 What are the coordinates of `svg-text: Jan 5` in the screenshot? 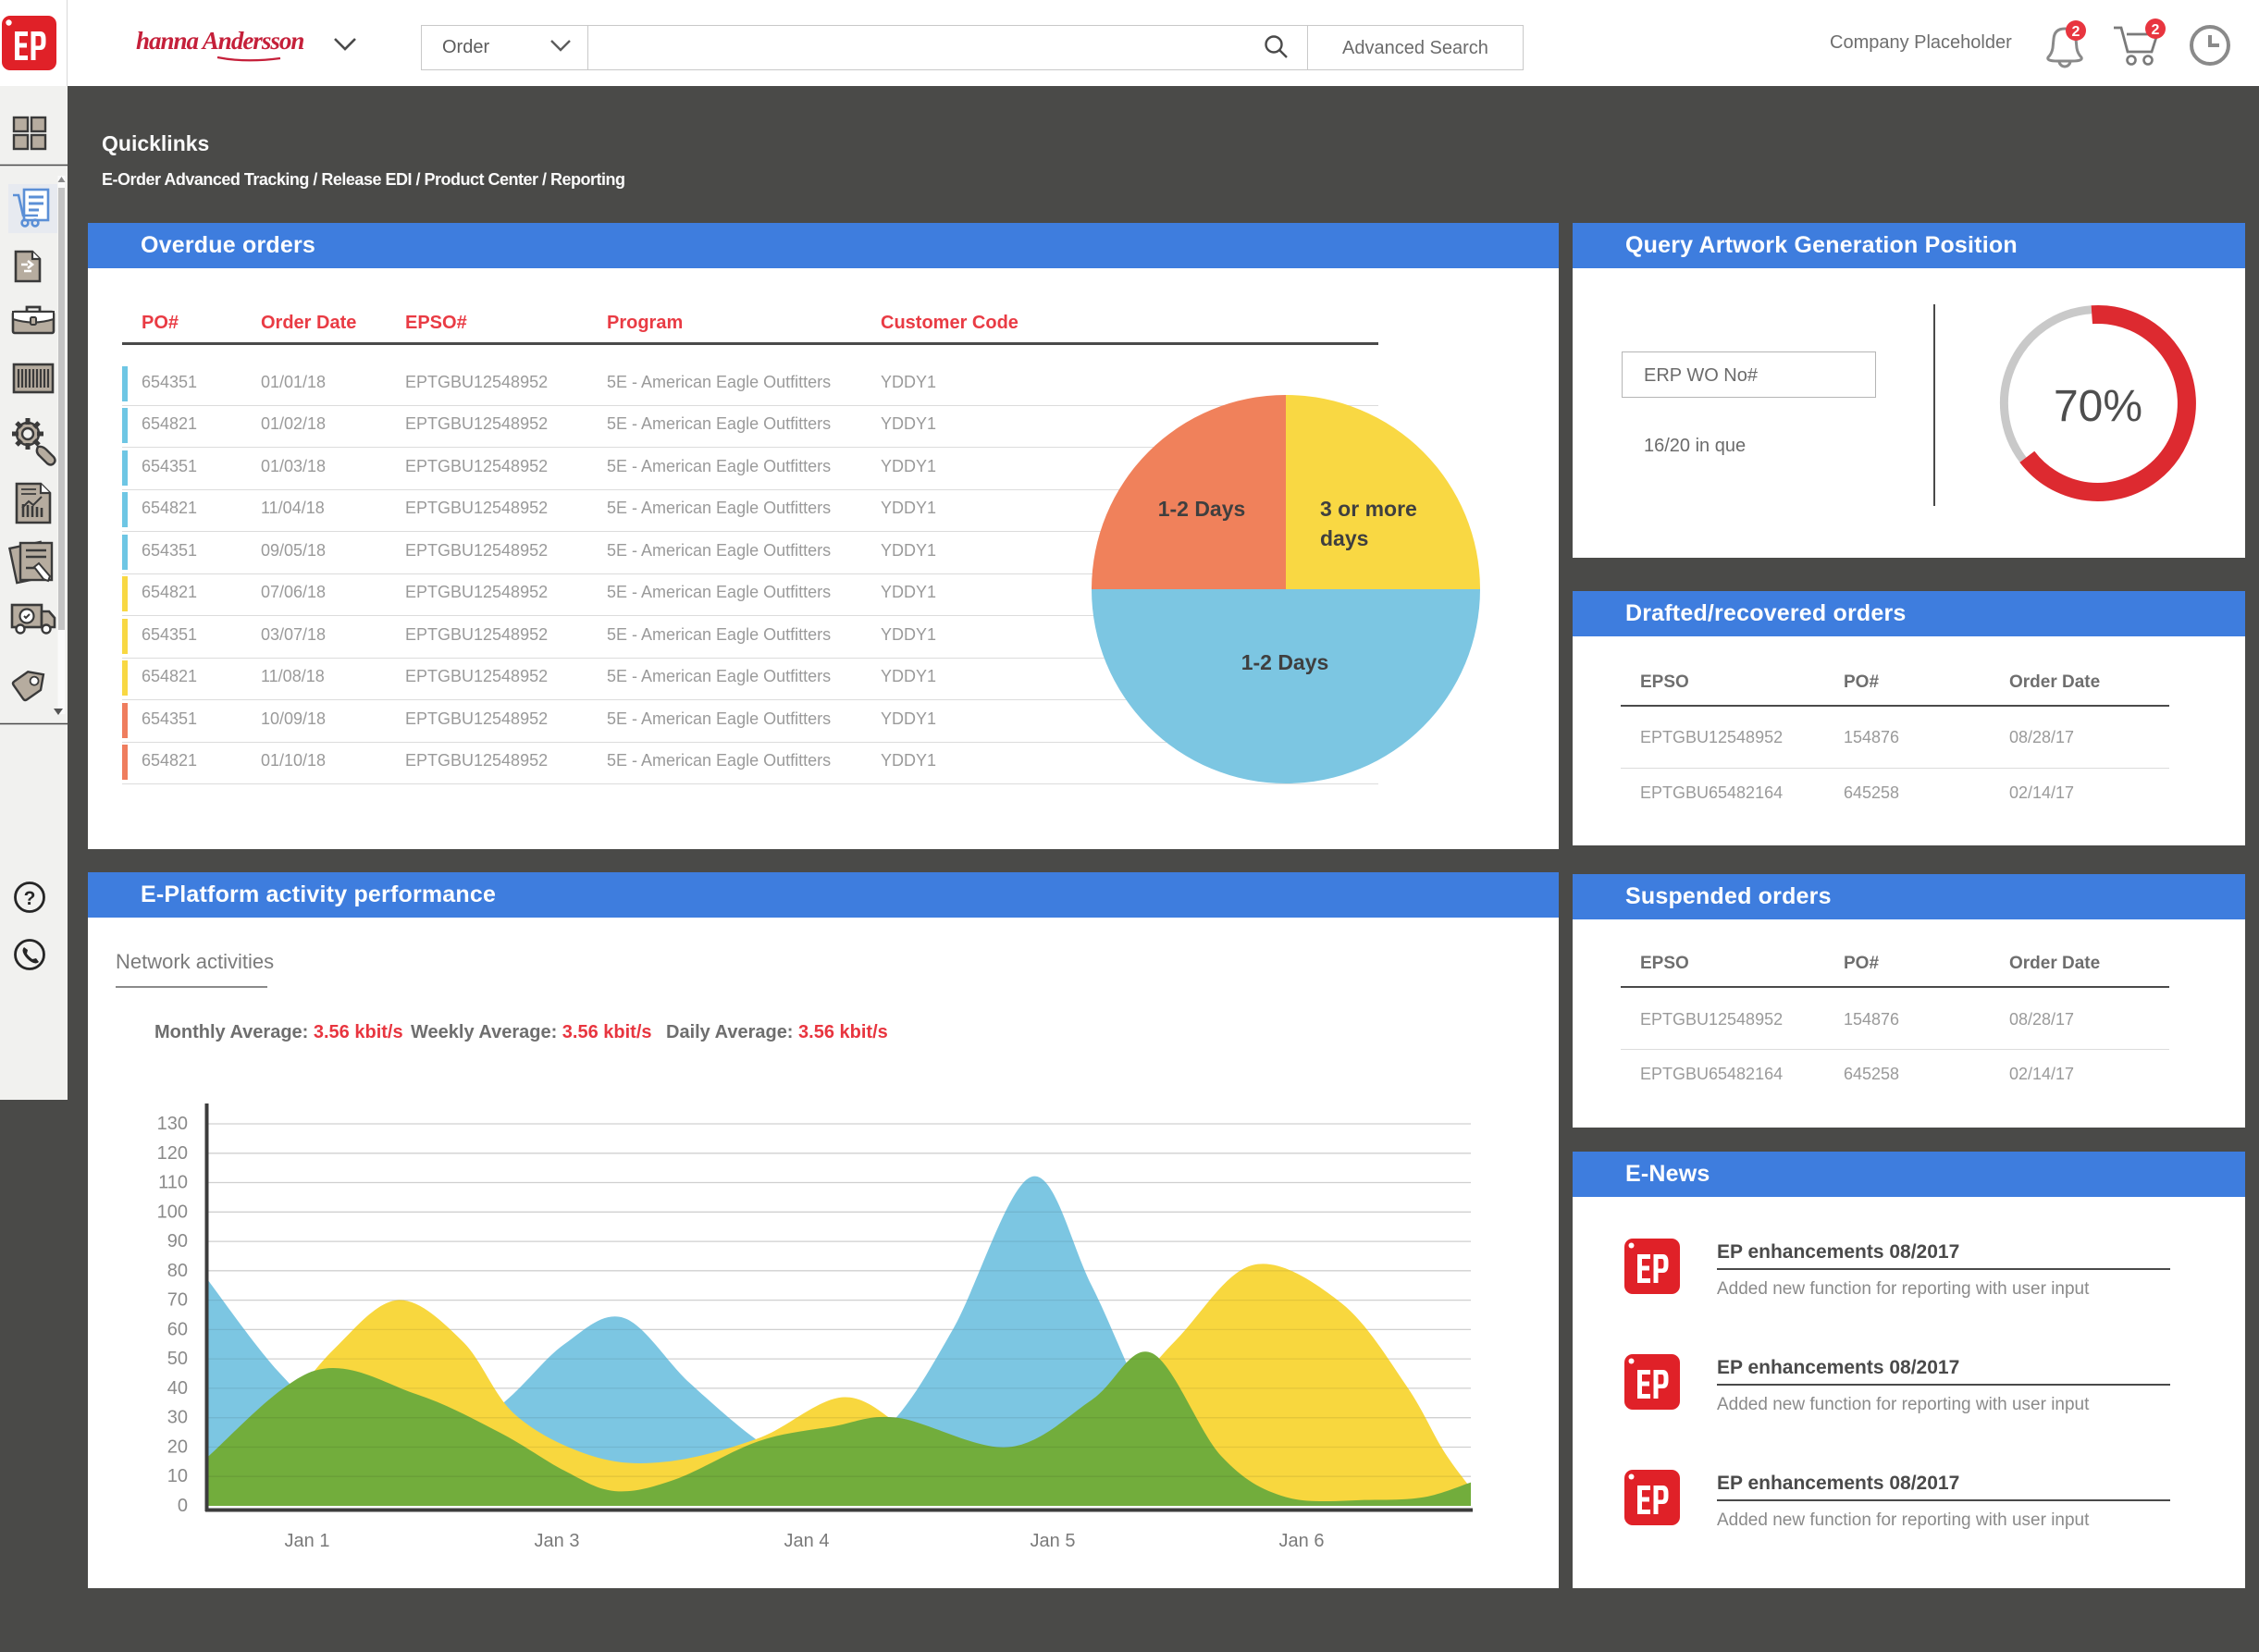 It's located at (1053, 1541).